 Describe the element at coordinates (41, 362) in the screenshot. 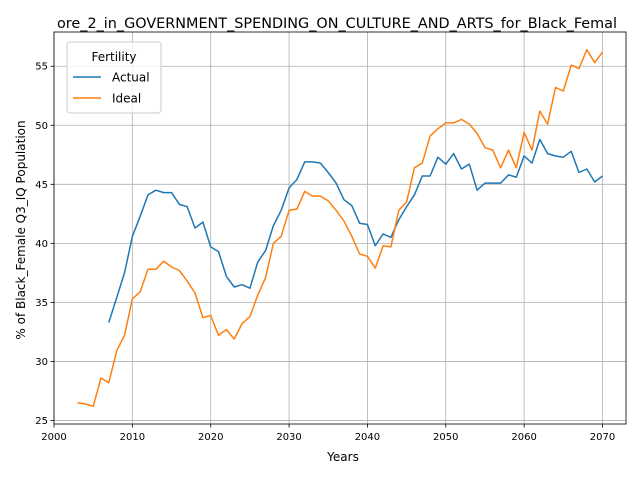

I see `y-tick-label: 30` at that location.